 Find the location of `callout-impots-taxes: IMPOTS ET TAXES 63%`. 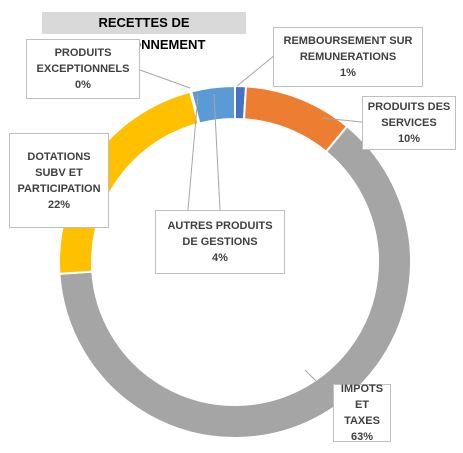

callout-impots-taxes: IMPOTS ET TAXES 63% is located at coordinates (362, 413).